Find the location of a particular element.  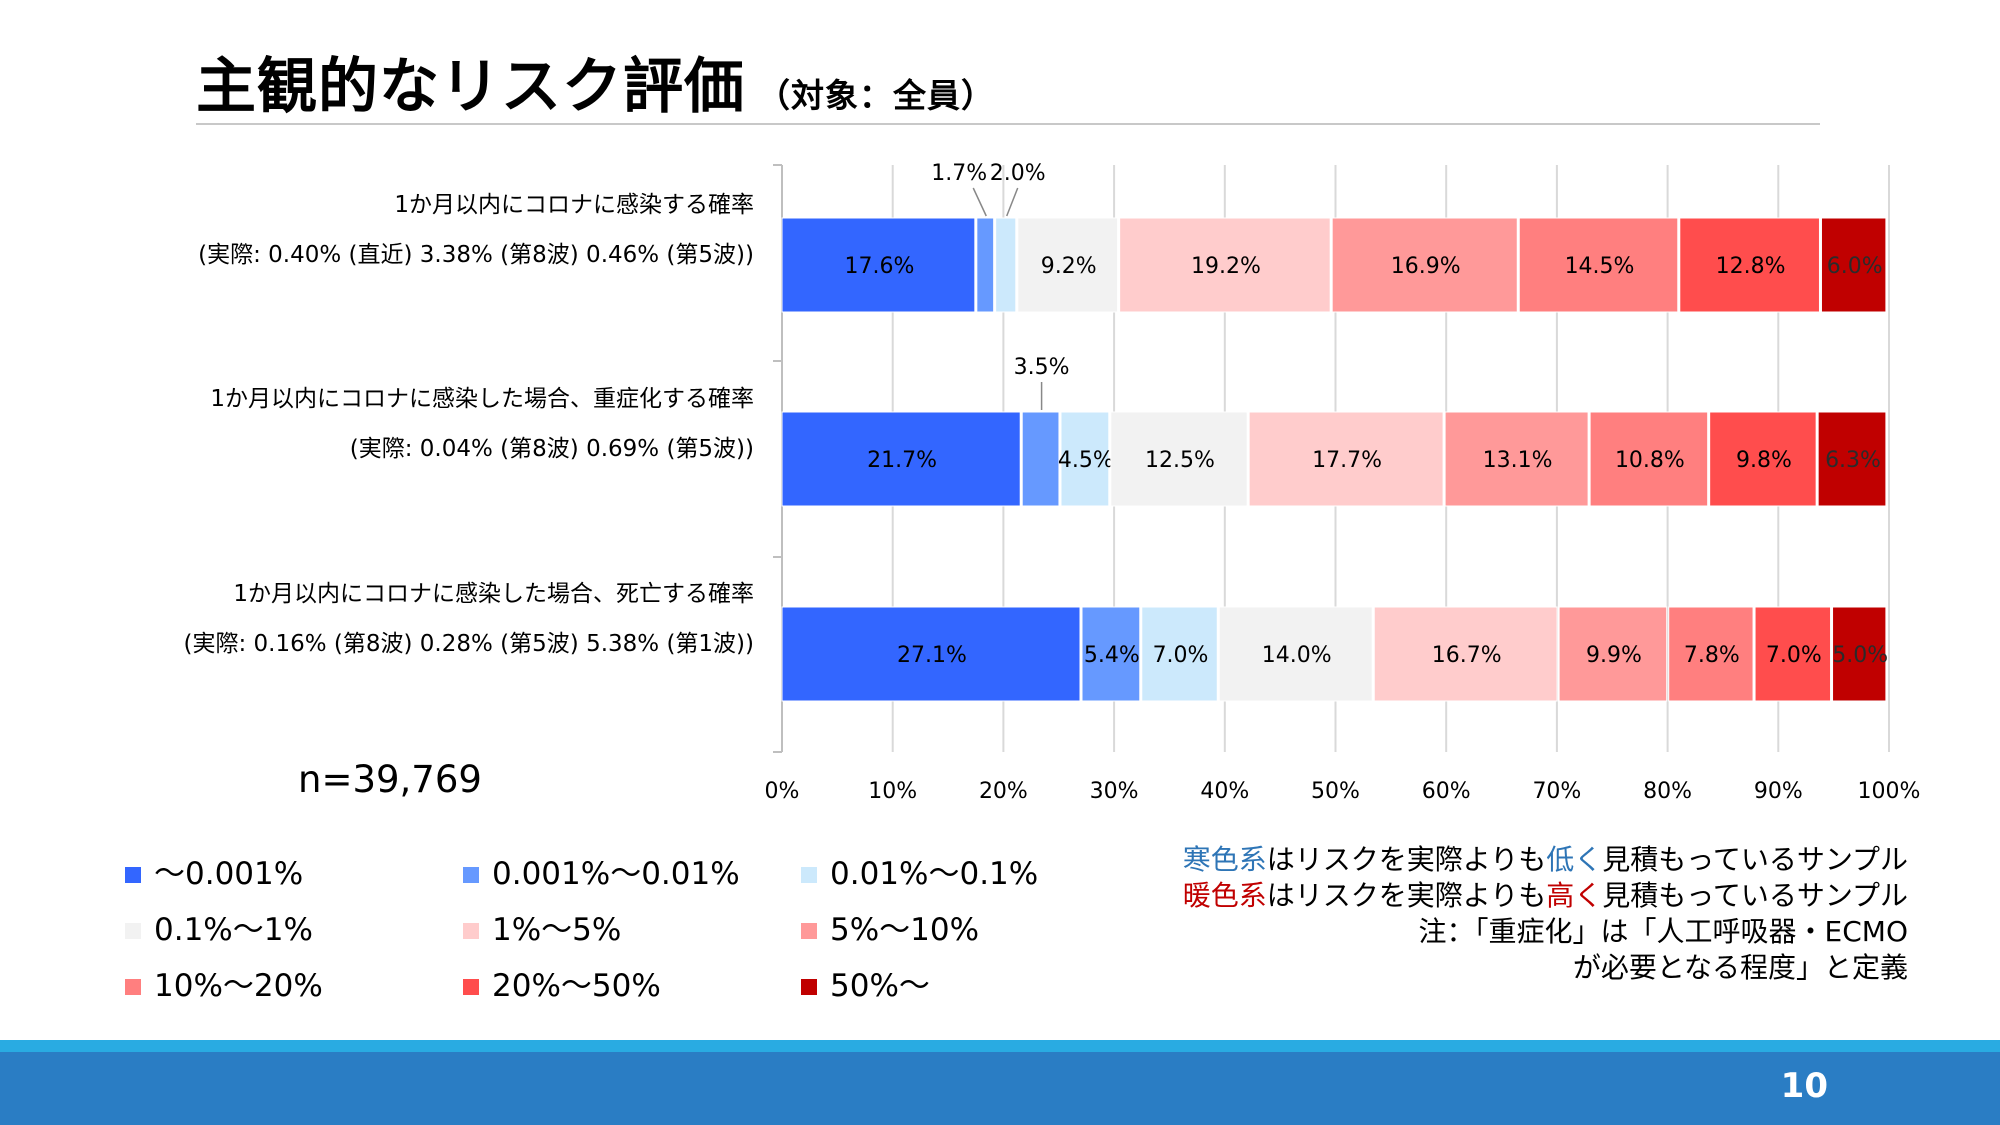

note-emphasis: 高く is located at coordinates (1574, 895).